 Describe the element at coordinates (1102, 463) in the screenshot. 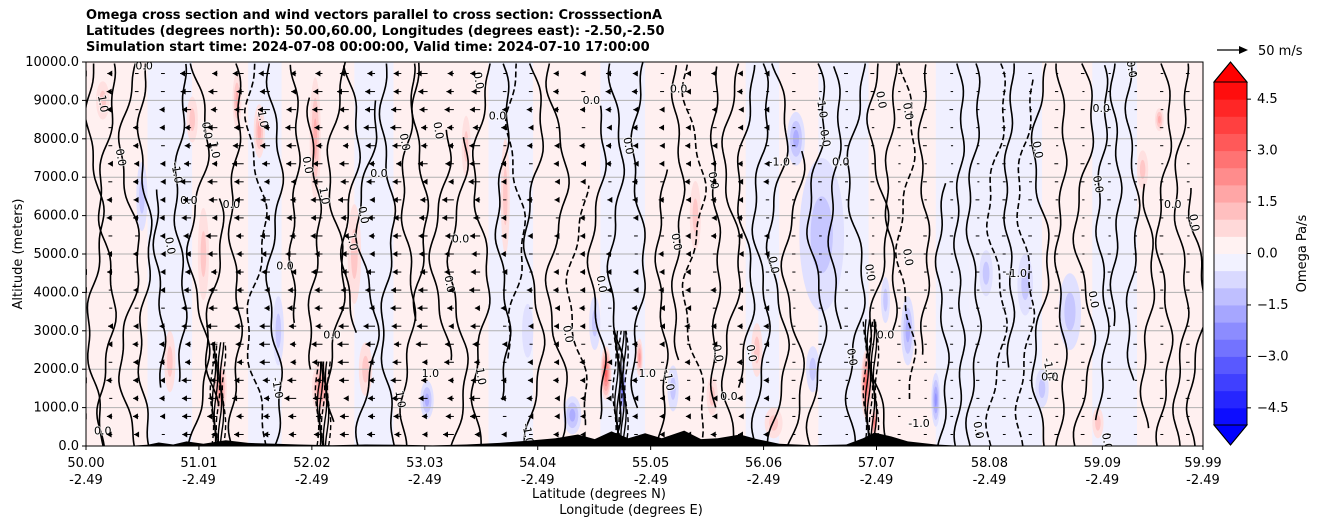

I see `x-tick-label-lat: 59.09` at that location.